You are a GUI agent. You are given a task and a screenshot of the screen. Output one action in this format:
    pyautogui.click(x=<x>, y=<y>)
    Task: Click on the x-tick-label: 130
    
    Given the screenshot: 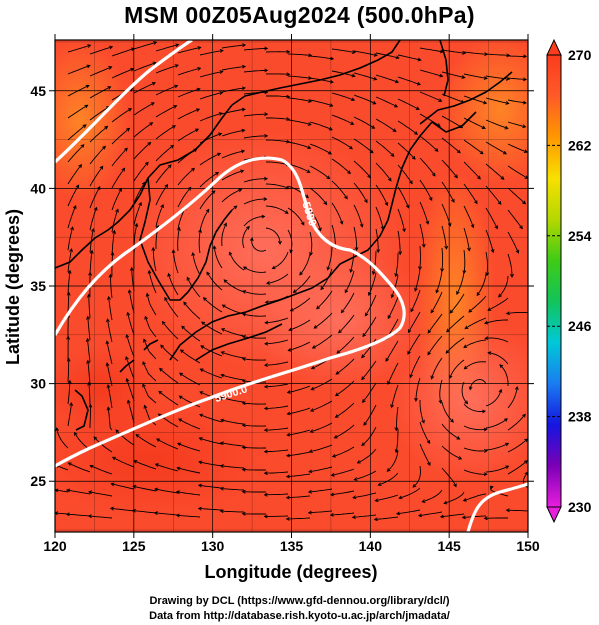 What is the action you would take?
    pyautogui.click(x=213, y=546)
    